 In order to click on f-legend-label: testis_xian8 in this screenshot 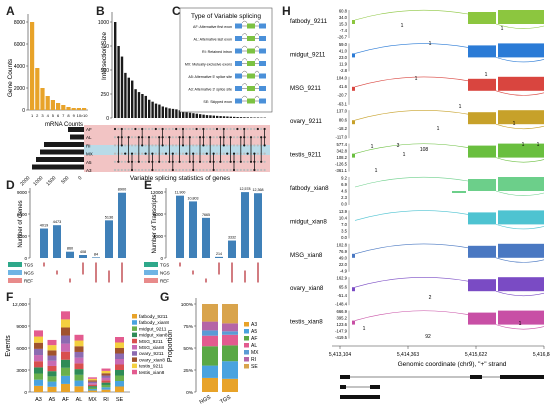, I will do `click(152, 373)`.